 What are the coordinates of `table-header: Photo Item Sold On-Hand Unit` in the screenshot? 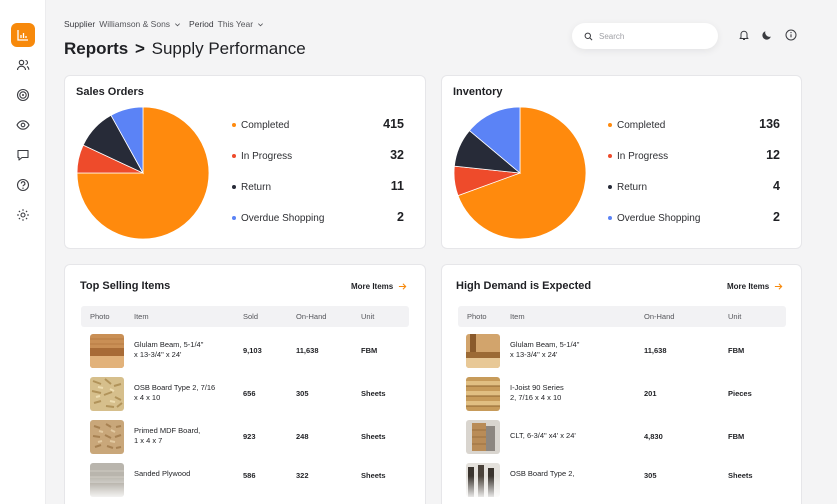 It's located at (245, 316).